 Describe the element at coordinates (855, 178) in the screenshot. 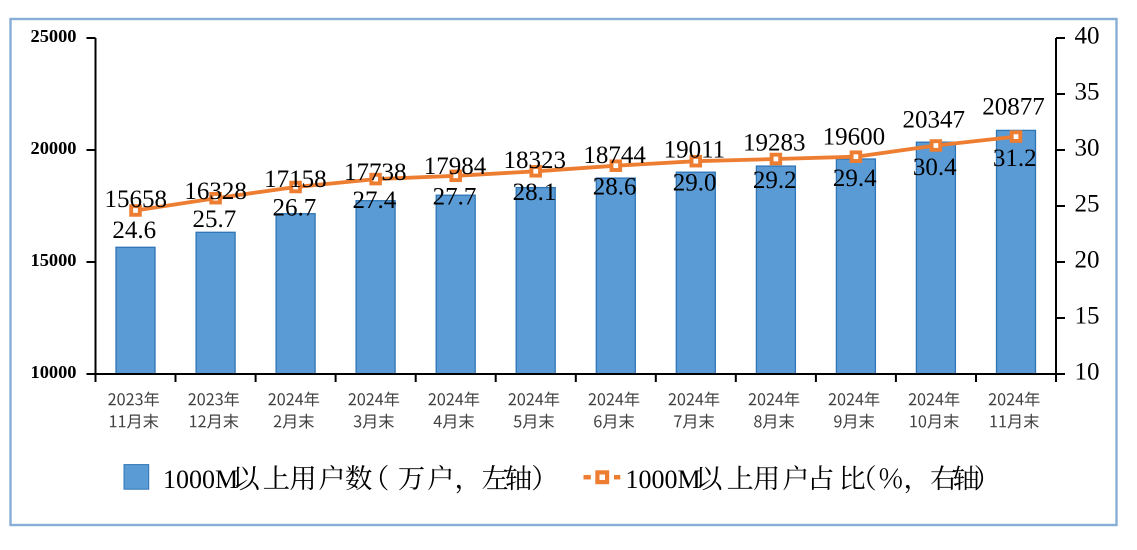

I see `svg-text: 29.4` at that location.